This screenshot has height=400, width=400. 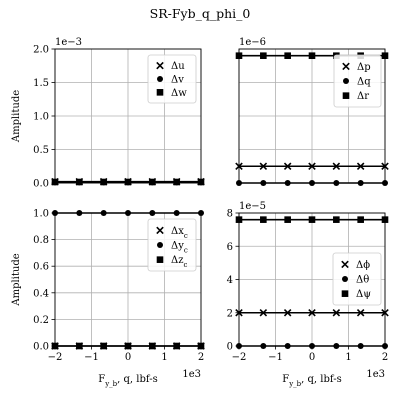 What do you see at coordinates (363, 265) in the screenshot?
I see `legend-label: Δϕ` at bounding box center [363, 265].